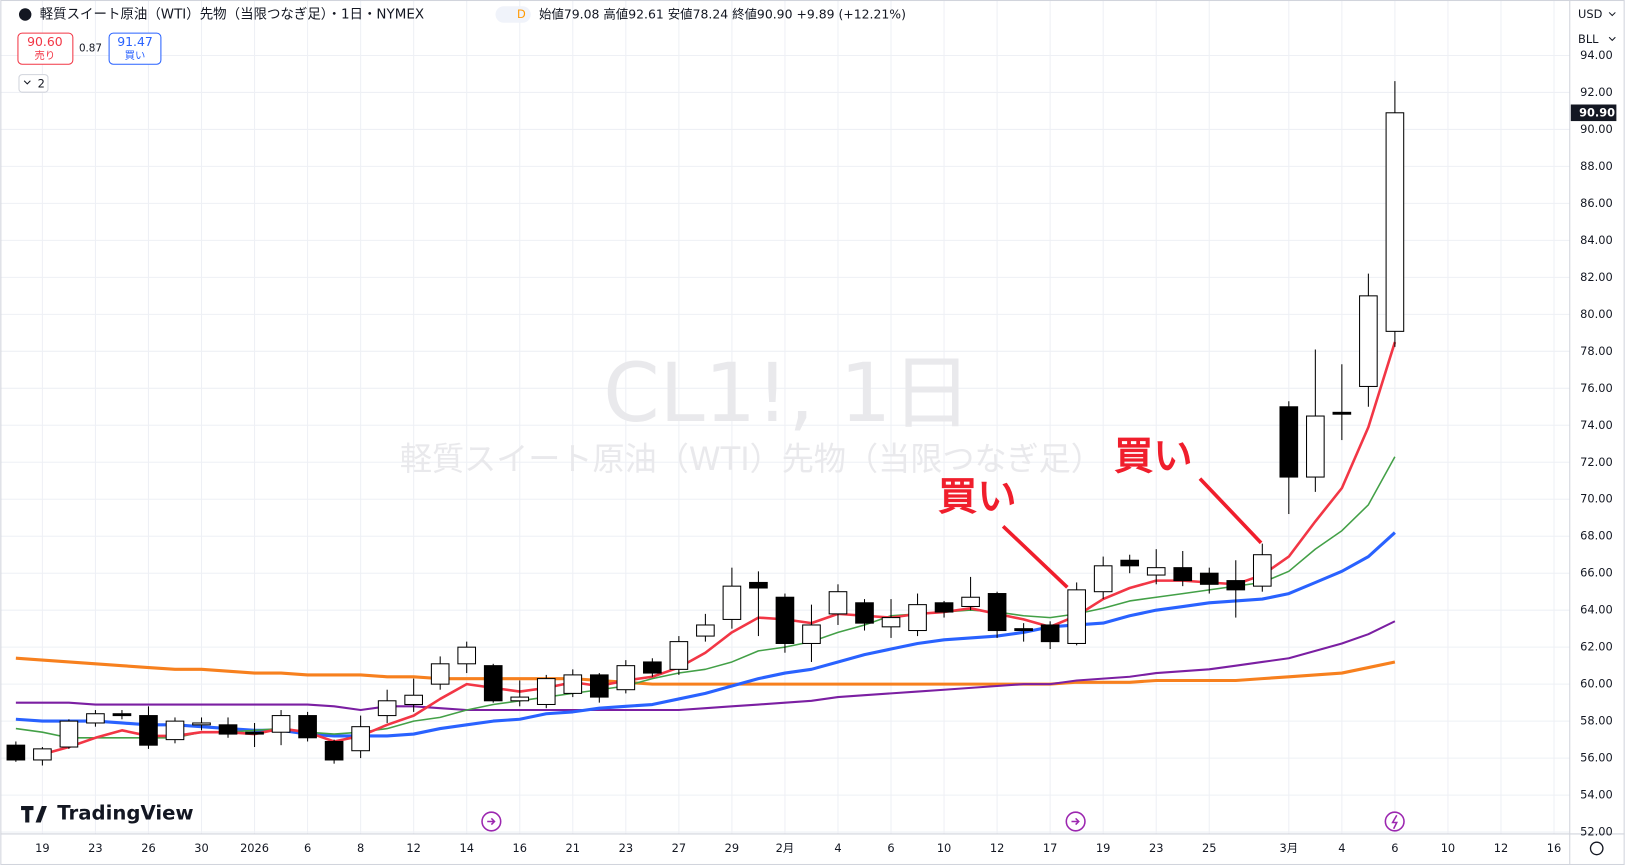 Image resolution: width=1625 pixels, height=865 pixels. I want to click on y-tick-label: 64.00, so click(1596, 610).